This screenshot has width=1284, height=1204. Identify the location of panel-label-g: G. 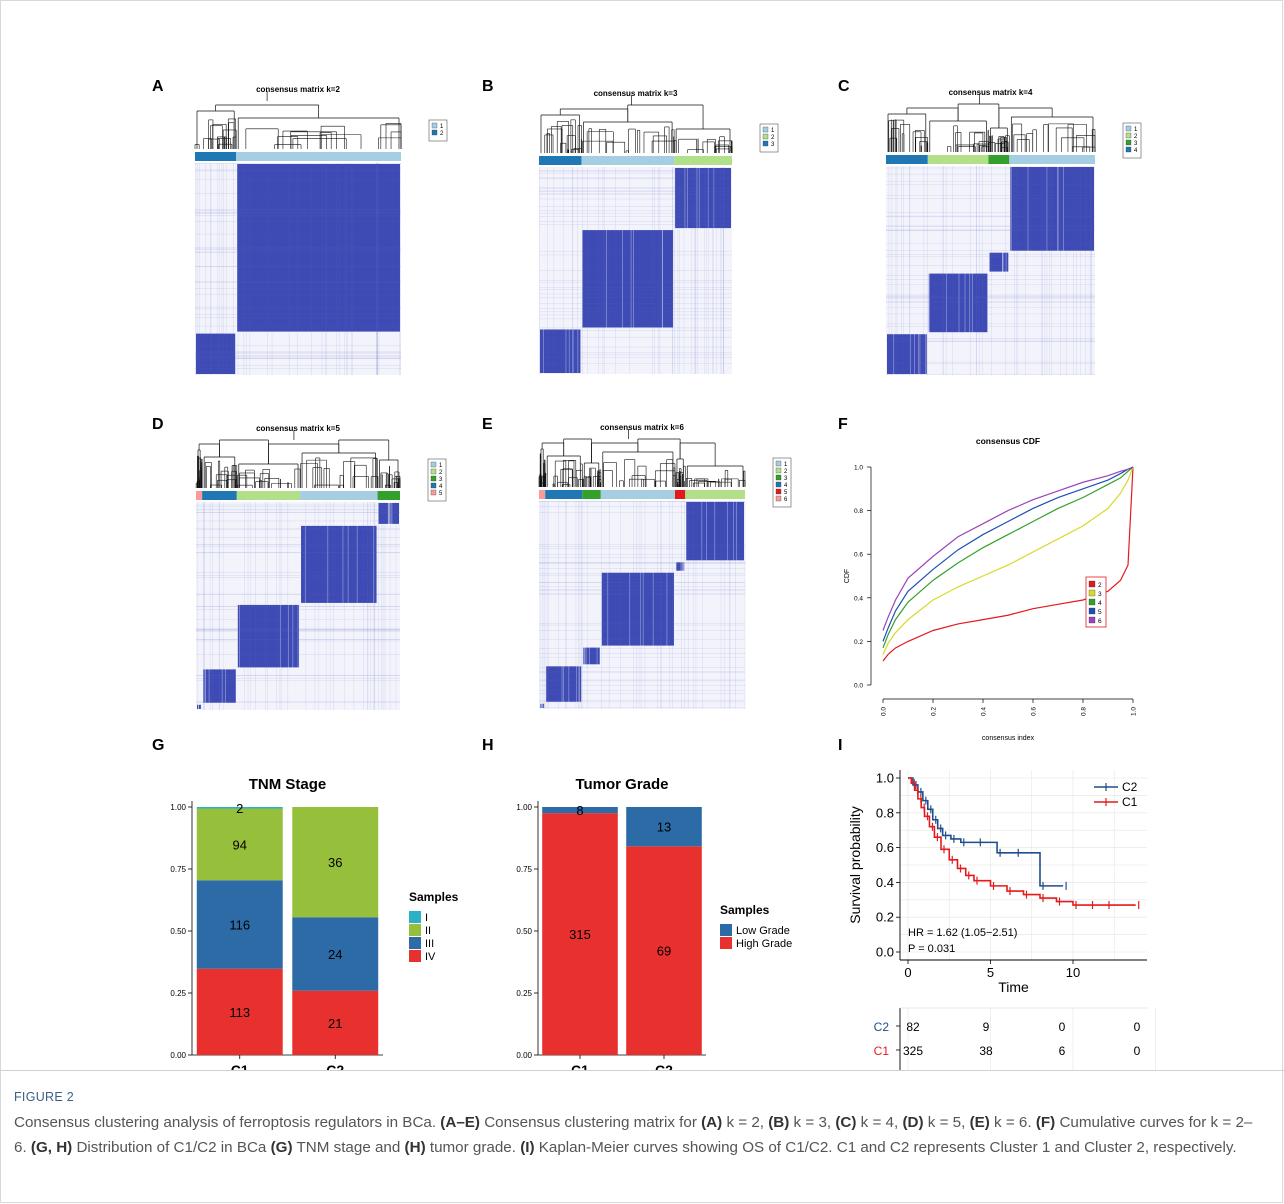
(158, 745).